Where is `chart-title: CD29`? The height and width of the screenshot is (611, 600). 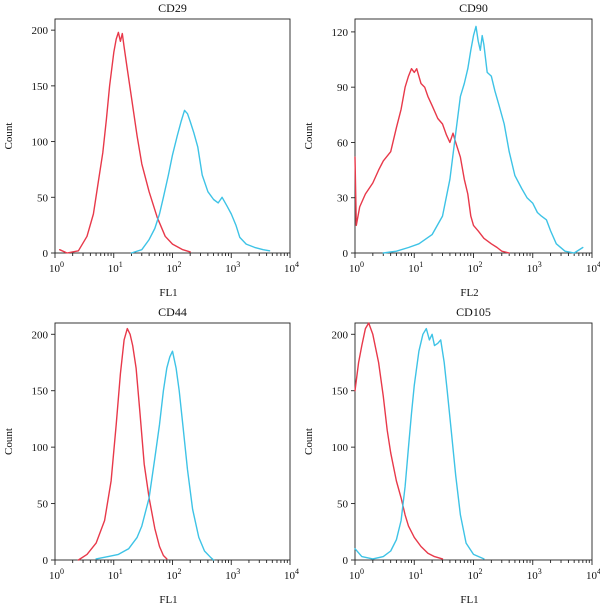 chart-title: CD29 is located at coordinates (172, 8).